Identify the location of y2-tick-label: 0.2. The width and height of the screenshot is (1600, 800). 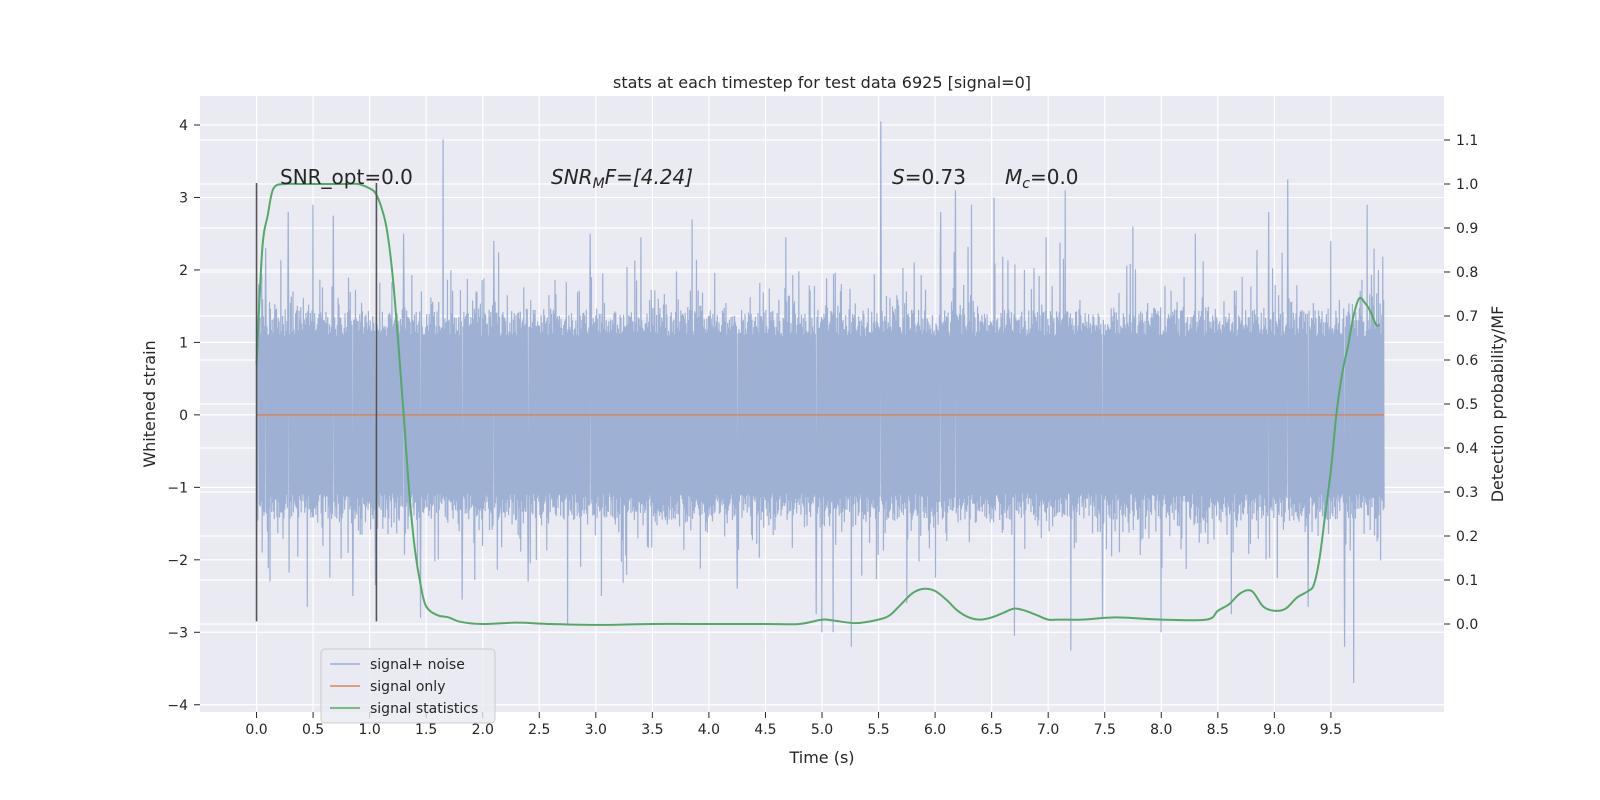
(1467, 537).